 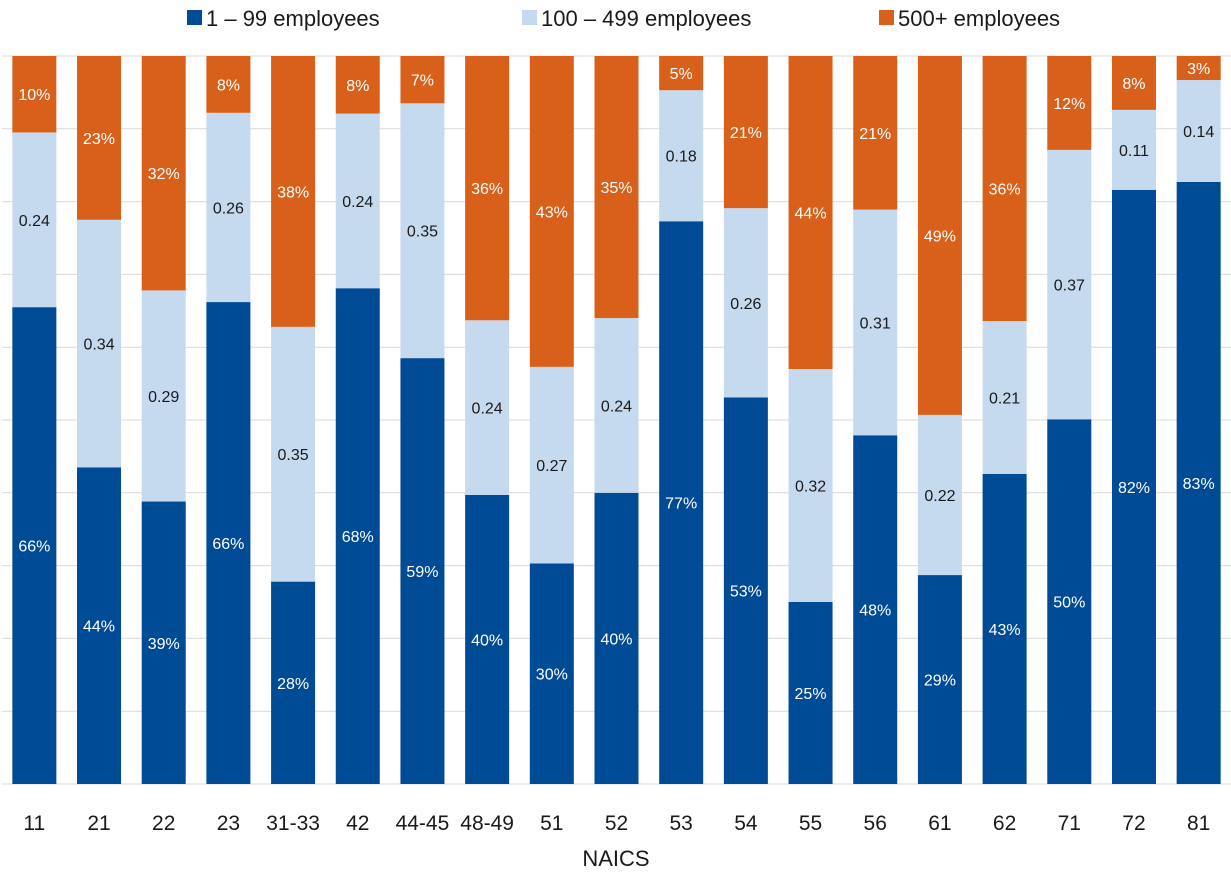 I want to click on x-tick-label: 56, so click(x=875, y=823).